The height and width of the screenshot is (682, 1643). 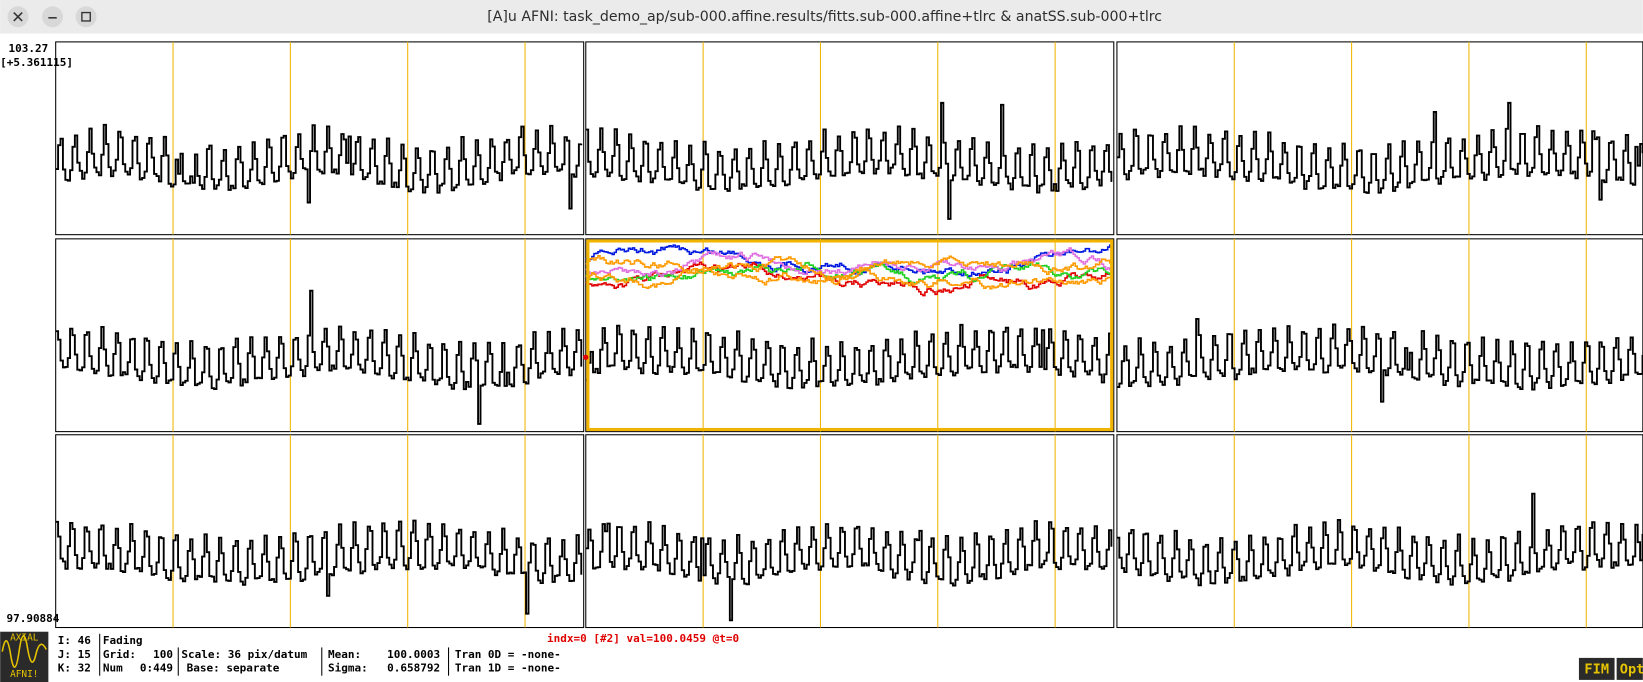 I want to click on index-readout: indx=0 [#2] val=100.0459 @t=0, so click(x=643, y=638).